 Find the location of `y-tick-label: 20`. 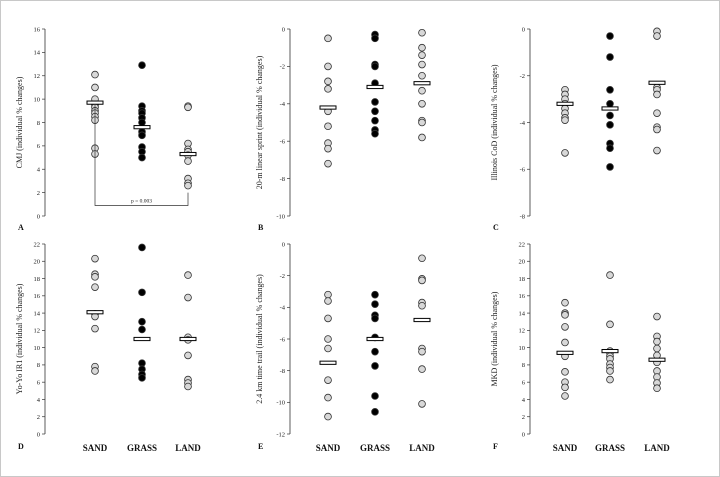

y-tick-label: 20 is located at coordinates (522, 262).